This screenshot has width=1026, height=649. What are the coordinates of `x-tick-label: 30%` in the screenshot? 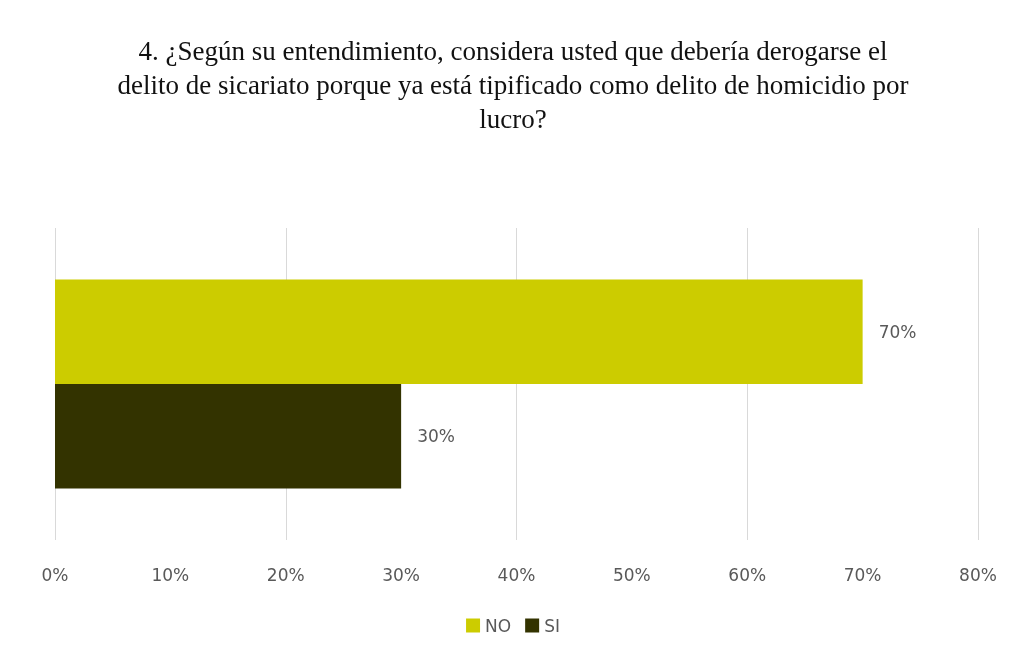 It's located at (401, 574).